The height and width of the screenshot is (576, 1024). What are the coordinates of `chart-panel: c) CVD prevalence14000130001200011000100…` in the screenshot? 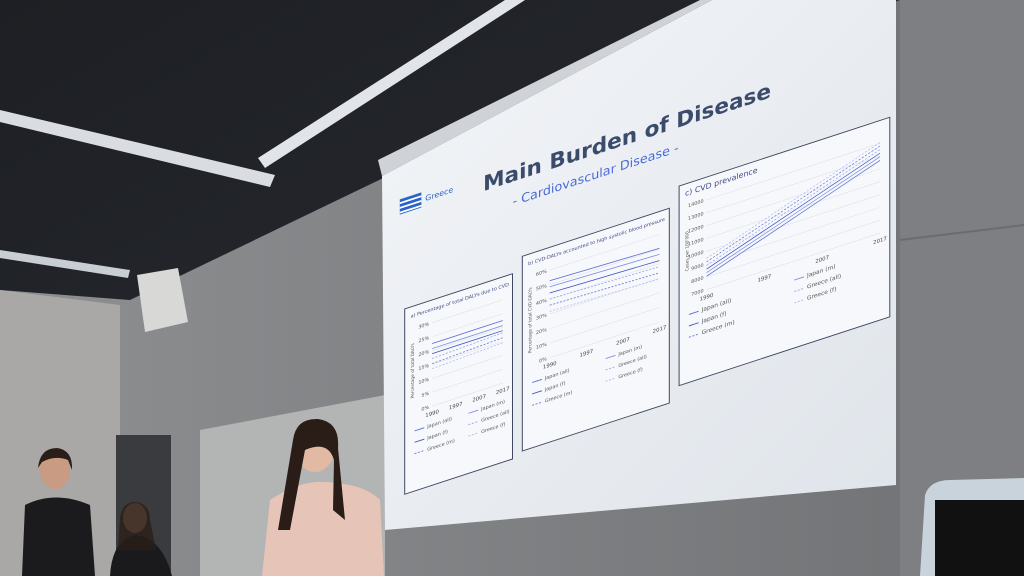 It's located at (784, 251).